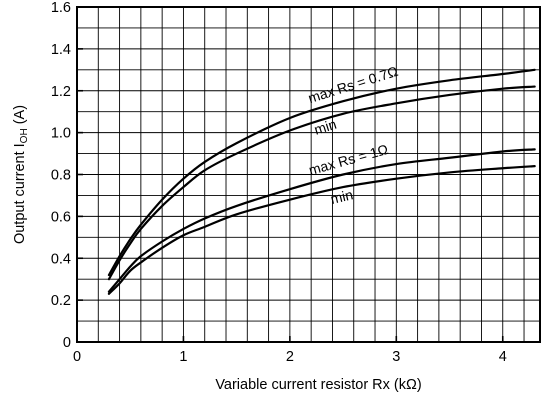 This screenshot has width=546, height=397. What do you see at coordinates (61, 259) in the screenshot?
I see `y-tick-label: 0.4` at bounding box center [61, 259].